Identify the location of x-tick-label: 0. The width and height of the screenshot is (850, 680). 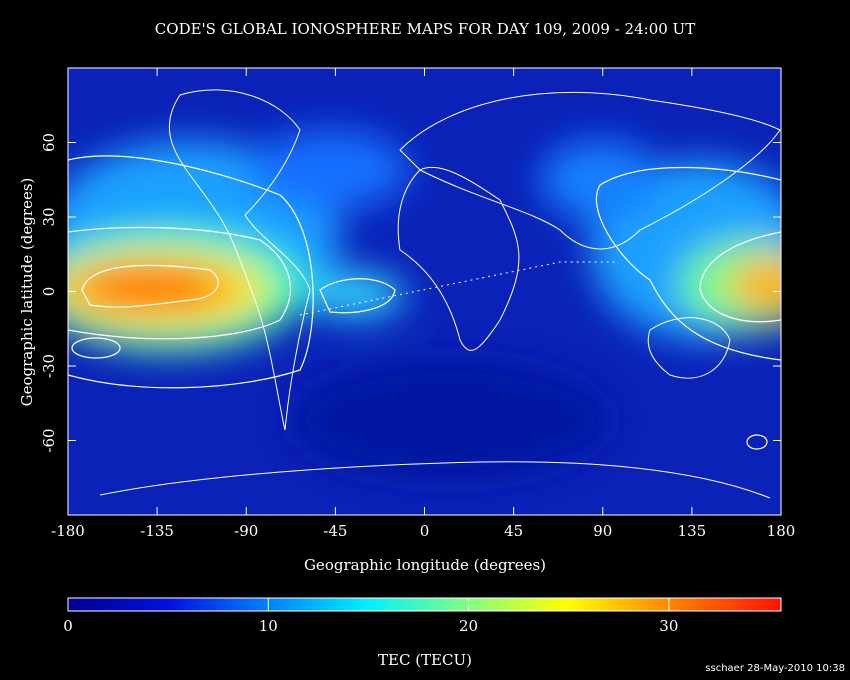
(425, 531).